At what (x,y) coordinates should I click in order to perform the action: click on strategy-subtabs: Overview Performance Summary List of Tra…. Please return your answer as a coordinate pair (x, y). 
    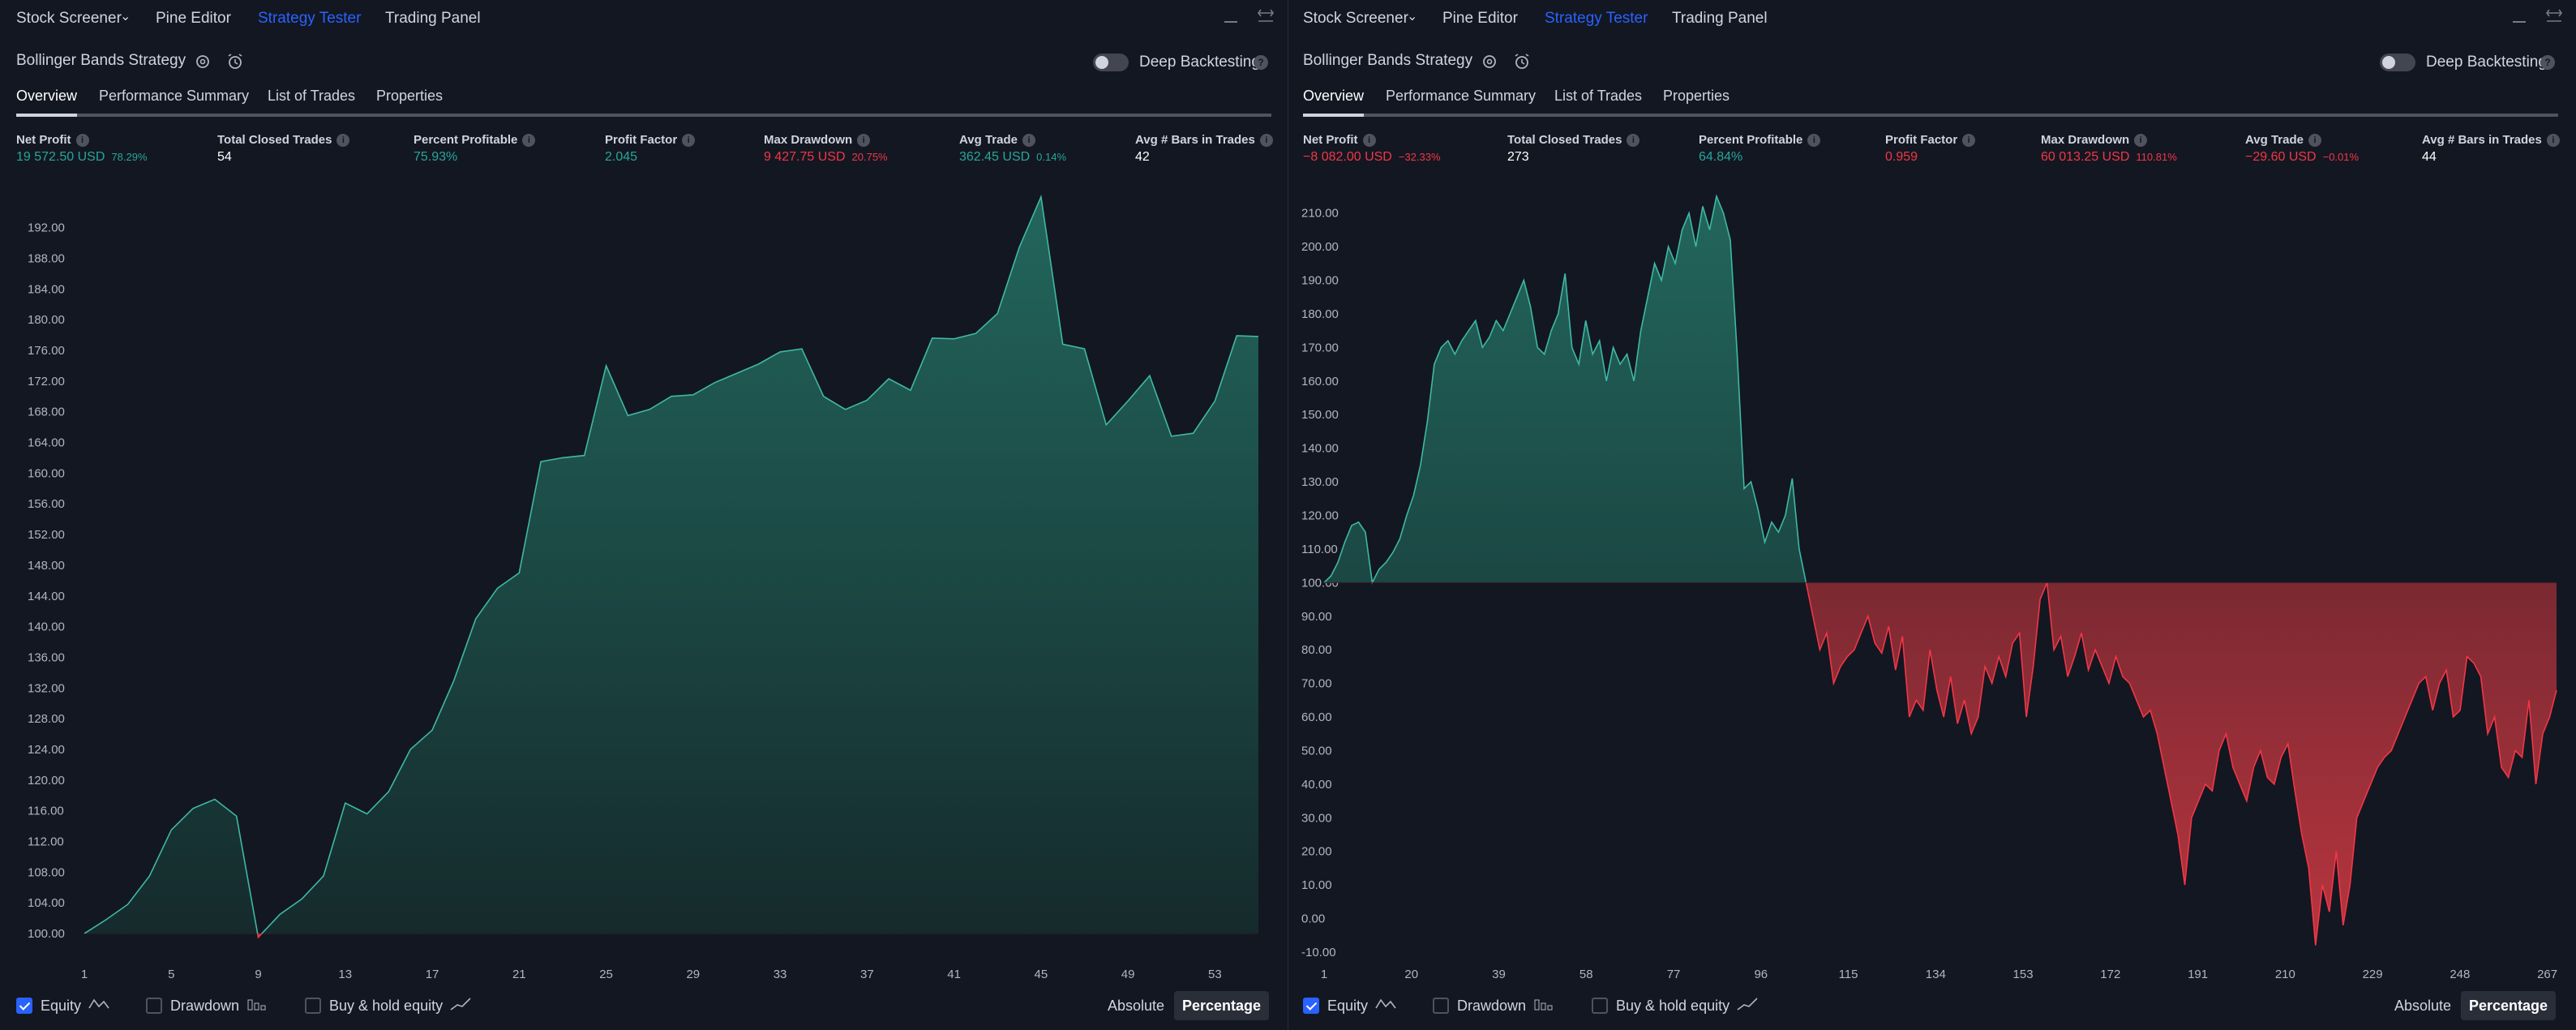
    Looking at the image, I should click on (1932, 100).